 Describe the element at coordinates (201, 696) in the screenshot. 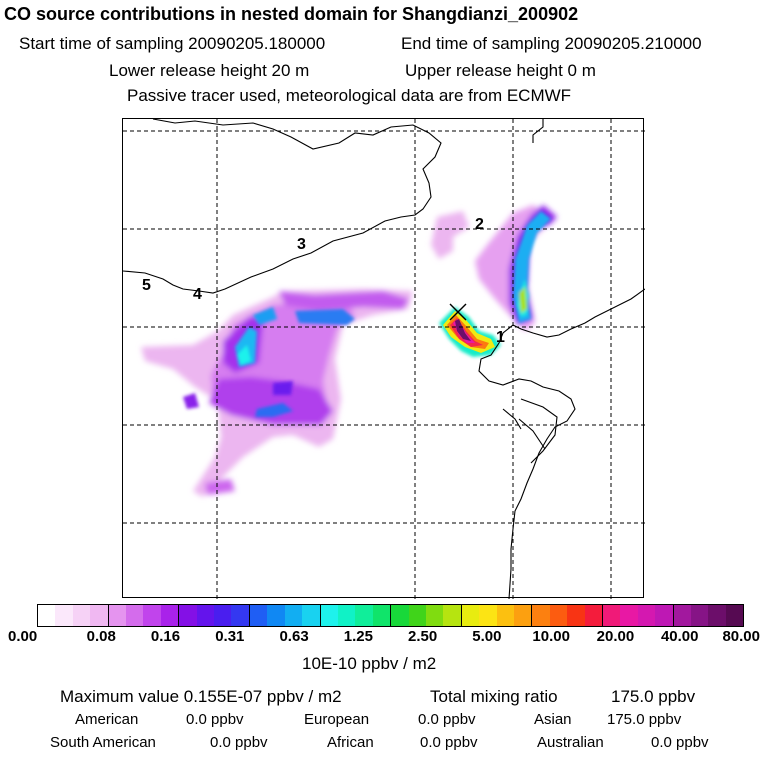

I see `max-value-label: Maximum value 0.155E-07 ppbv / m2` at that location.